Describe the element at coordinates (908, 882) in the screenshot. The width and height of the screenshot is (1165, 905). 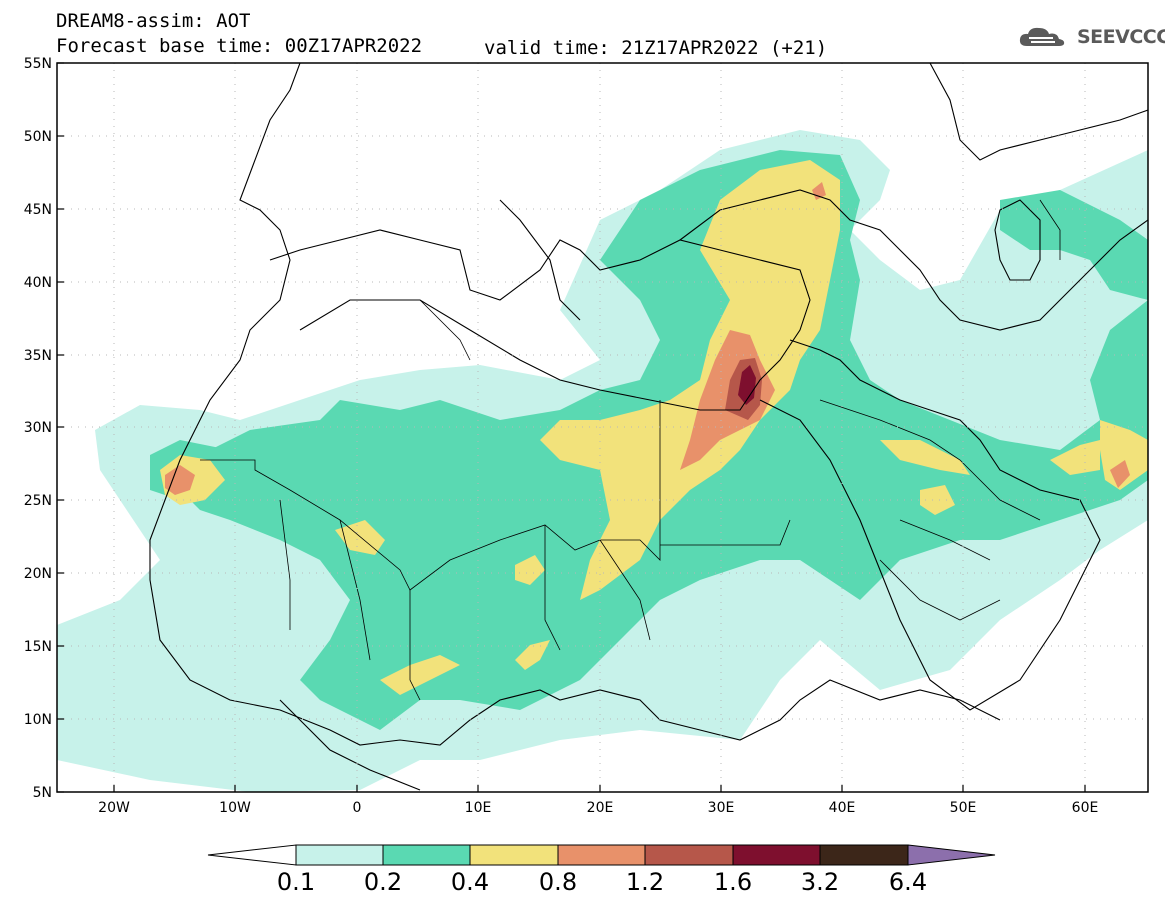
I see `colorbar-label: 6.4` at that location.